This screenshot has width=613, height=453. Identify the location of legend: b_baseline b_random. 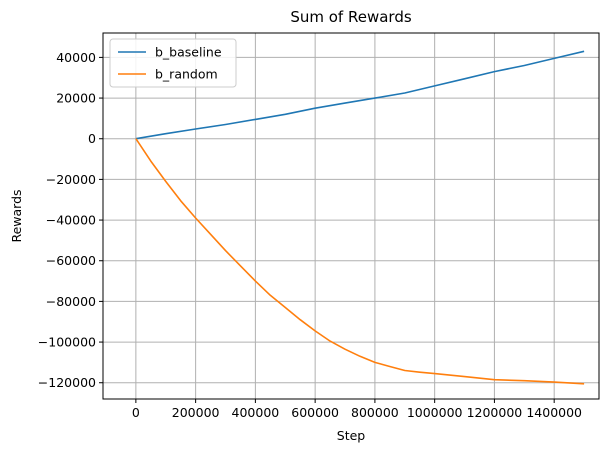
(173, 63).